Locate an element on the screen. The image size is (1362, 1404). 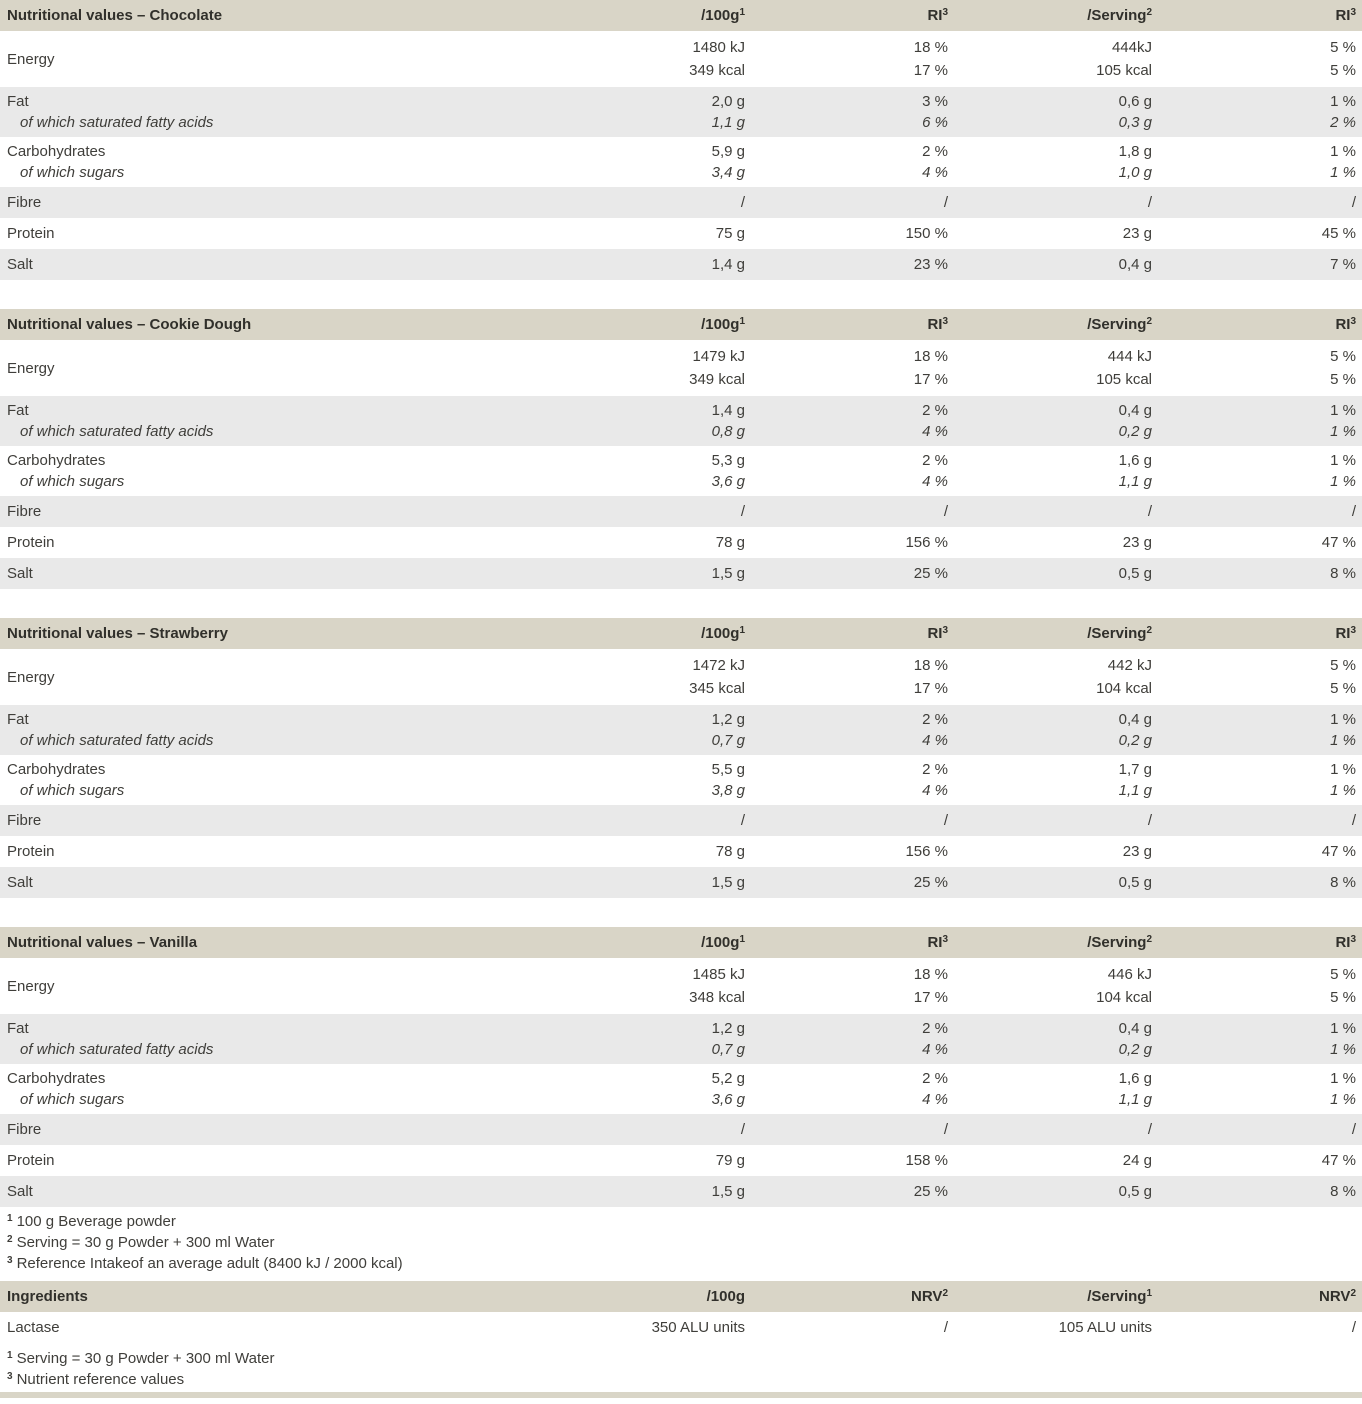
value-cell: 0,4 g is located at coordinates (1135, 264).